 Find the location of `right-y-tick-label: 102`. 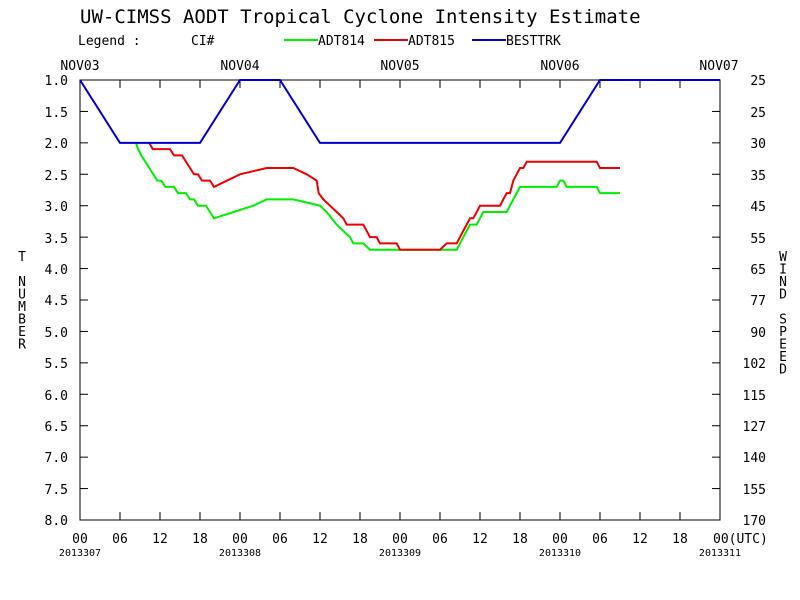

right-y-tick-label: 102 is located at coordinates (754, 364).